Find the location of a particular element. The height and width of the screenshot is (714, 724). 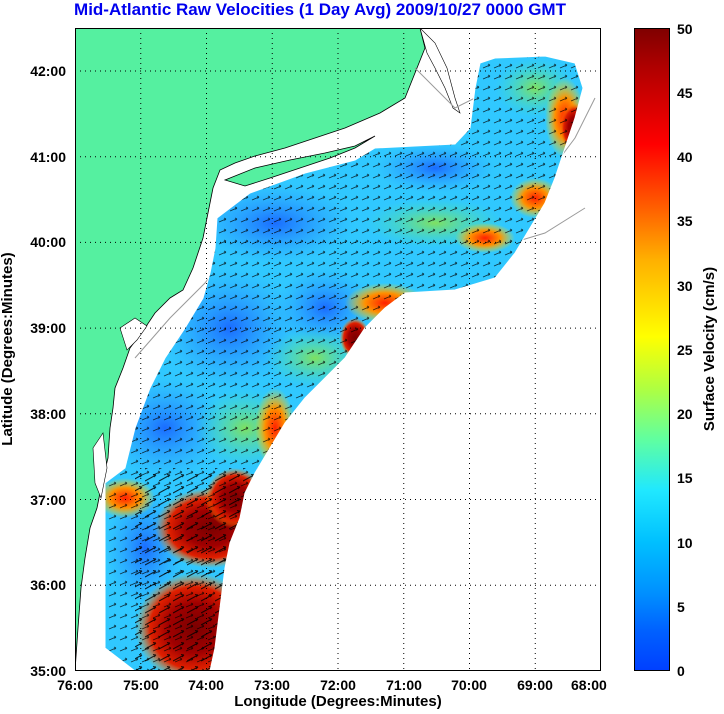

x-tick: 70:00 is located at coordinates (469, 685).